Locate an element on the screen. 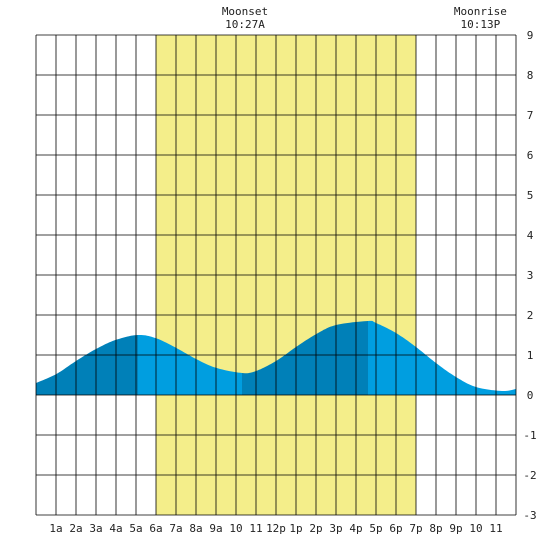 Image resolution: width=550 pixels, height=550 pixels. x-tick-label: 7a is located at coordinates (175, 528).